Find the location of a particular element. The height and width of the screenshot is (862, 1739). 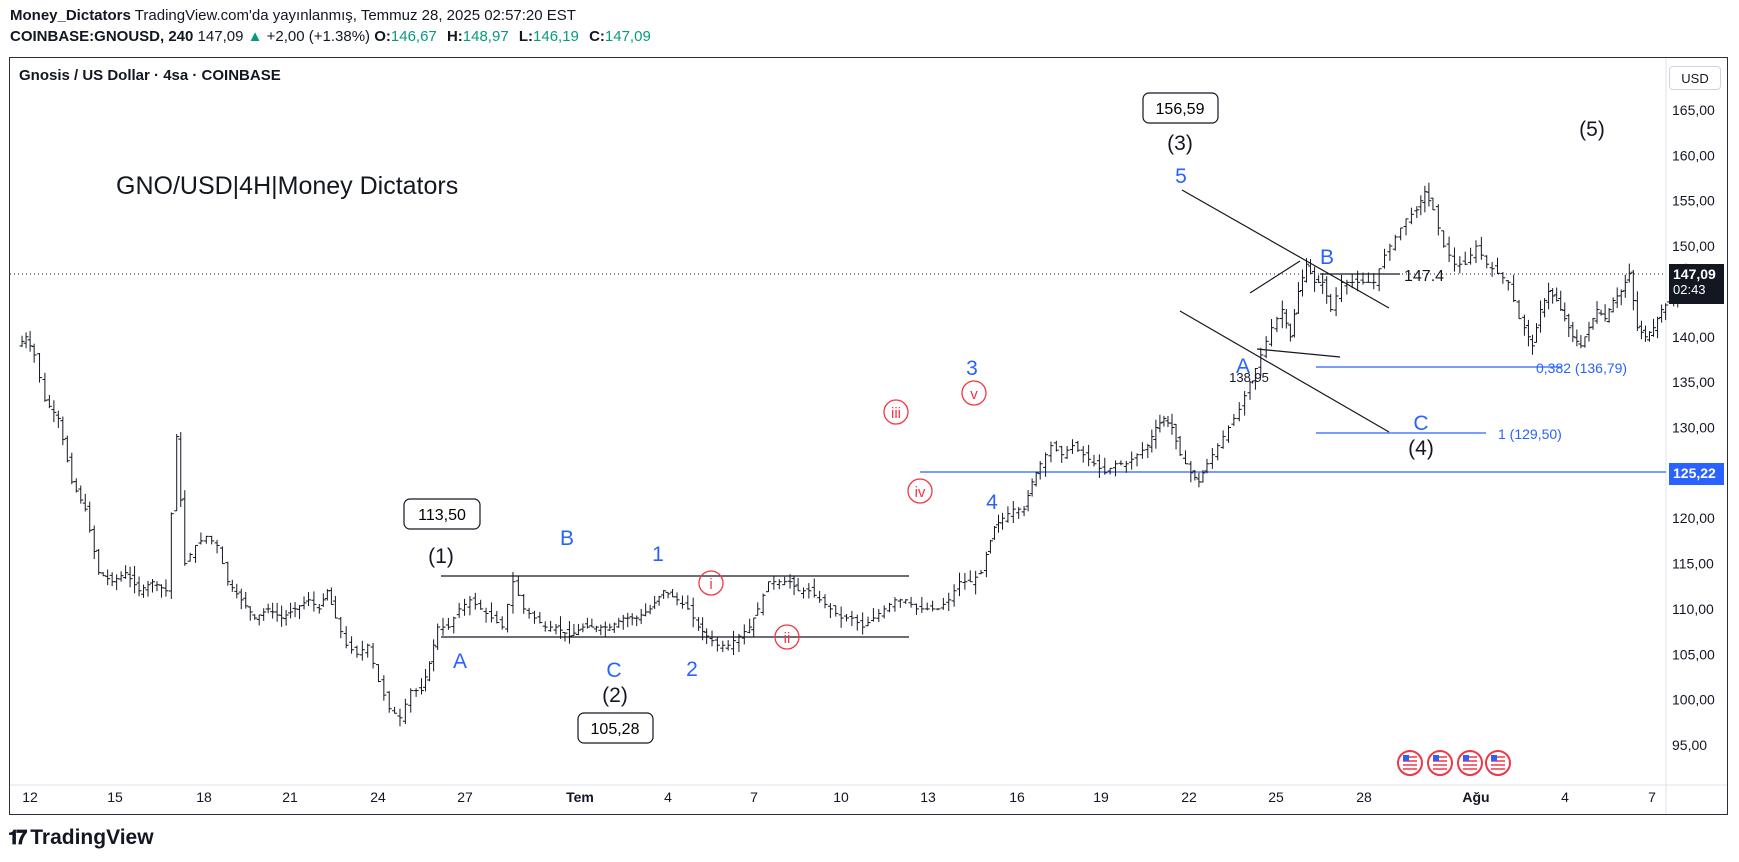

brand-name: TradingView is located at coordinates (92, 837).